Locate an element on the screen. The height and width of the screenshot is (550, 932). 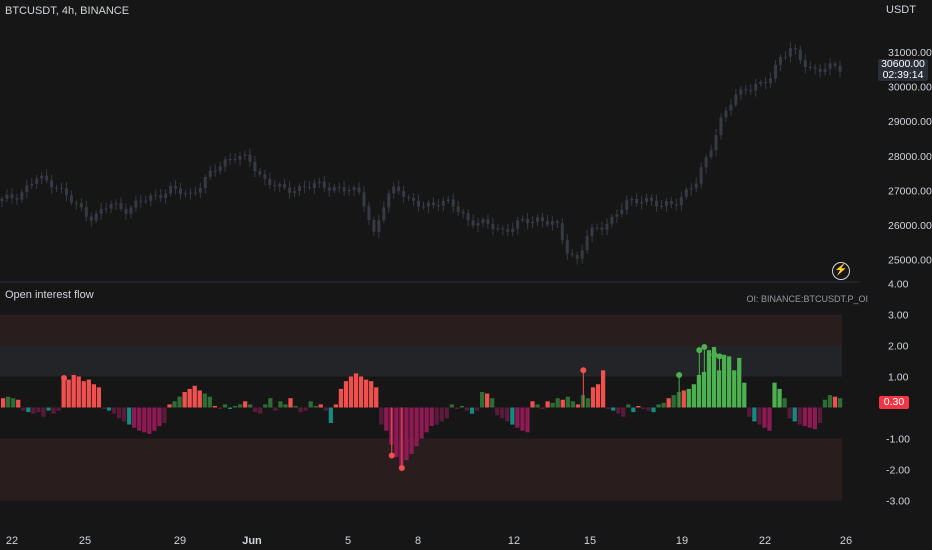
oscillator-tick-label: 1.00 is located at coordinates (898, 378).